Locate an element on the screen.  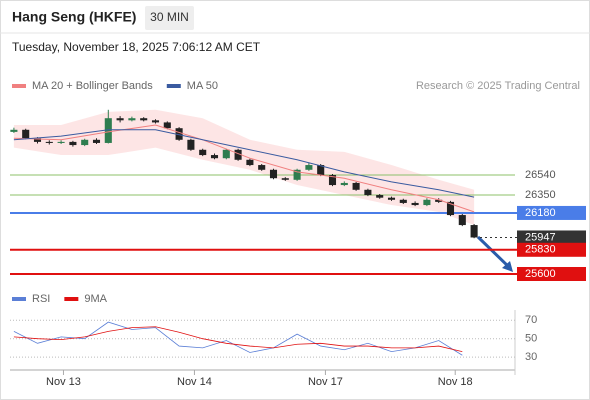
arrow-head is located at coordinates (507, 266).